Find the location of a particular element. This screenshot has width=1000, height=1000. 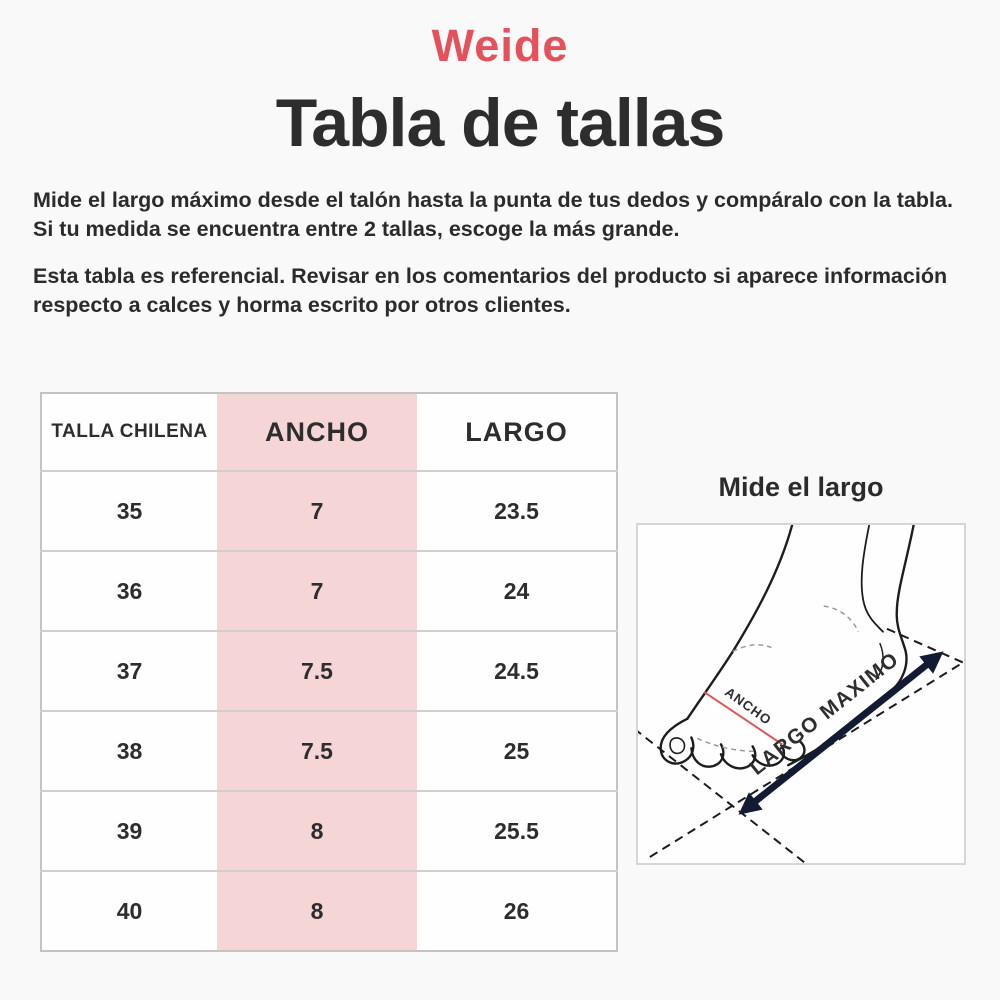

table-row: 36 7 24 is located at coordinates (329, 591).